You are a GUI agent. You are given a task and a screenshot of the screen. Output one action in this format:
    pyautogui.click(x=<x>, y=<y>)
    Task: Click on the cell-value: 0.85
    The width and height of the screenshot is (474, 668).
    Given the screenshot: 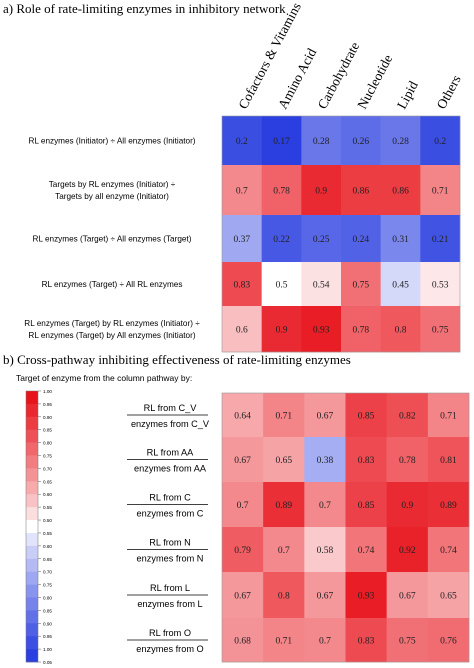 What is the action you would take?
    pyautogui.click(x=366, y=506)
    